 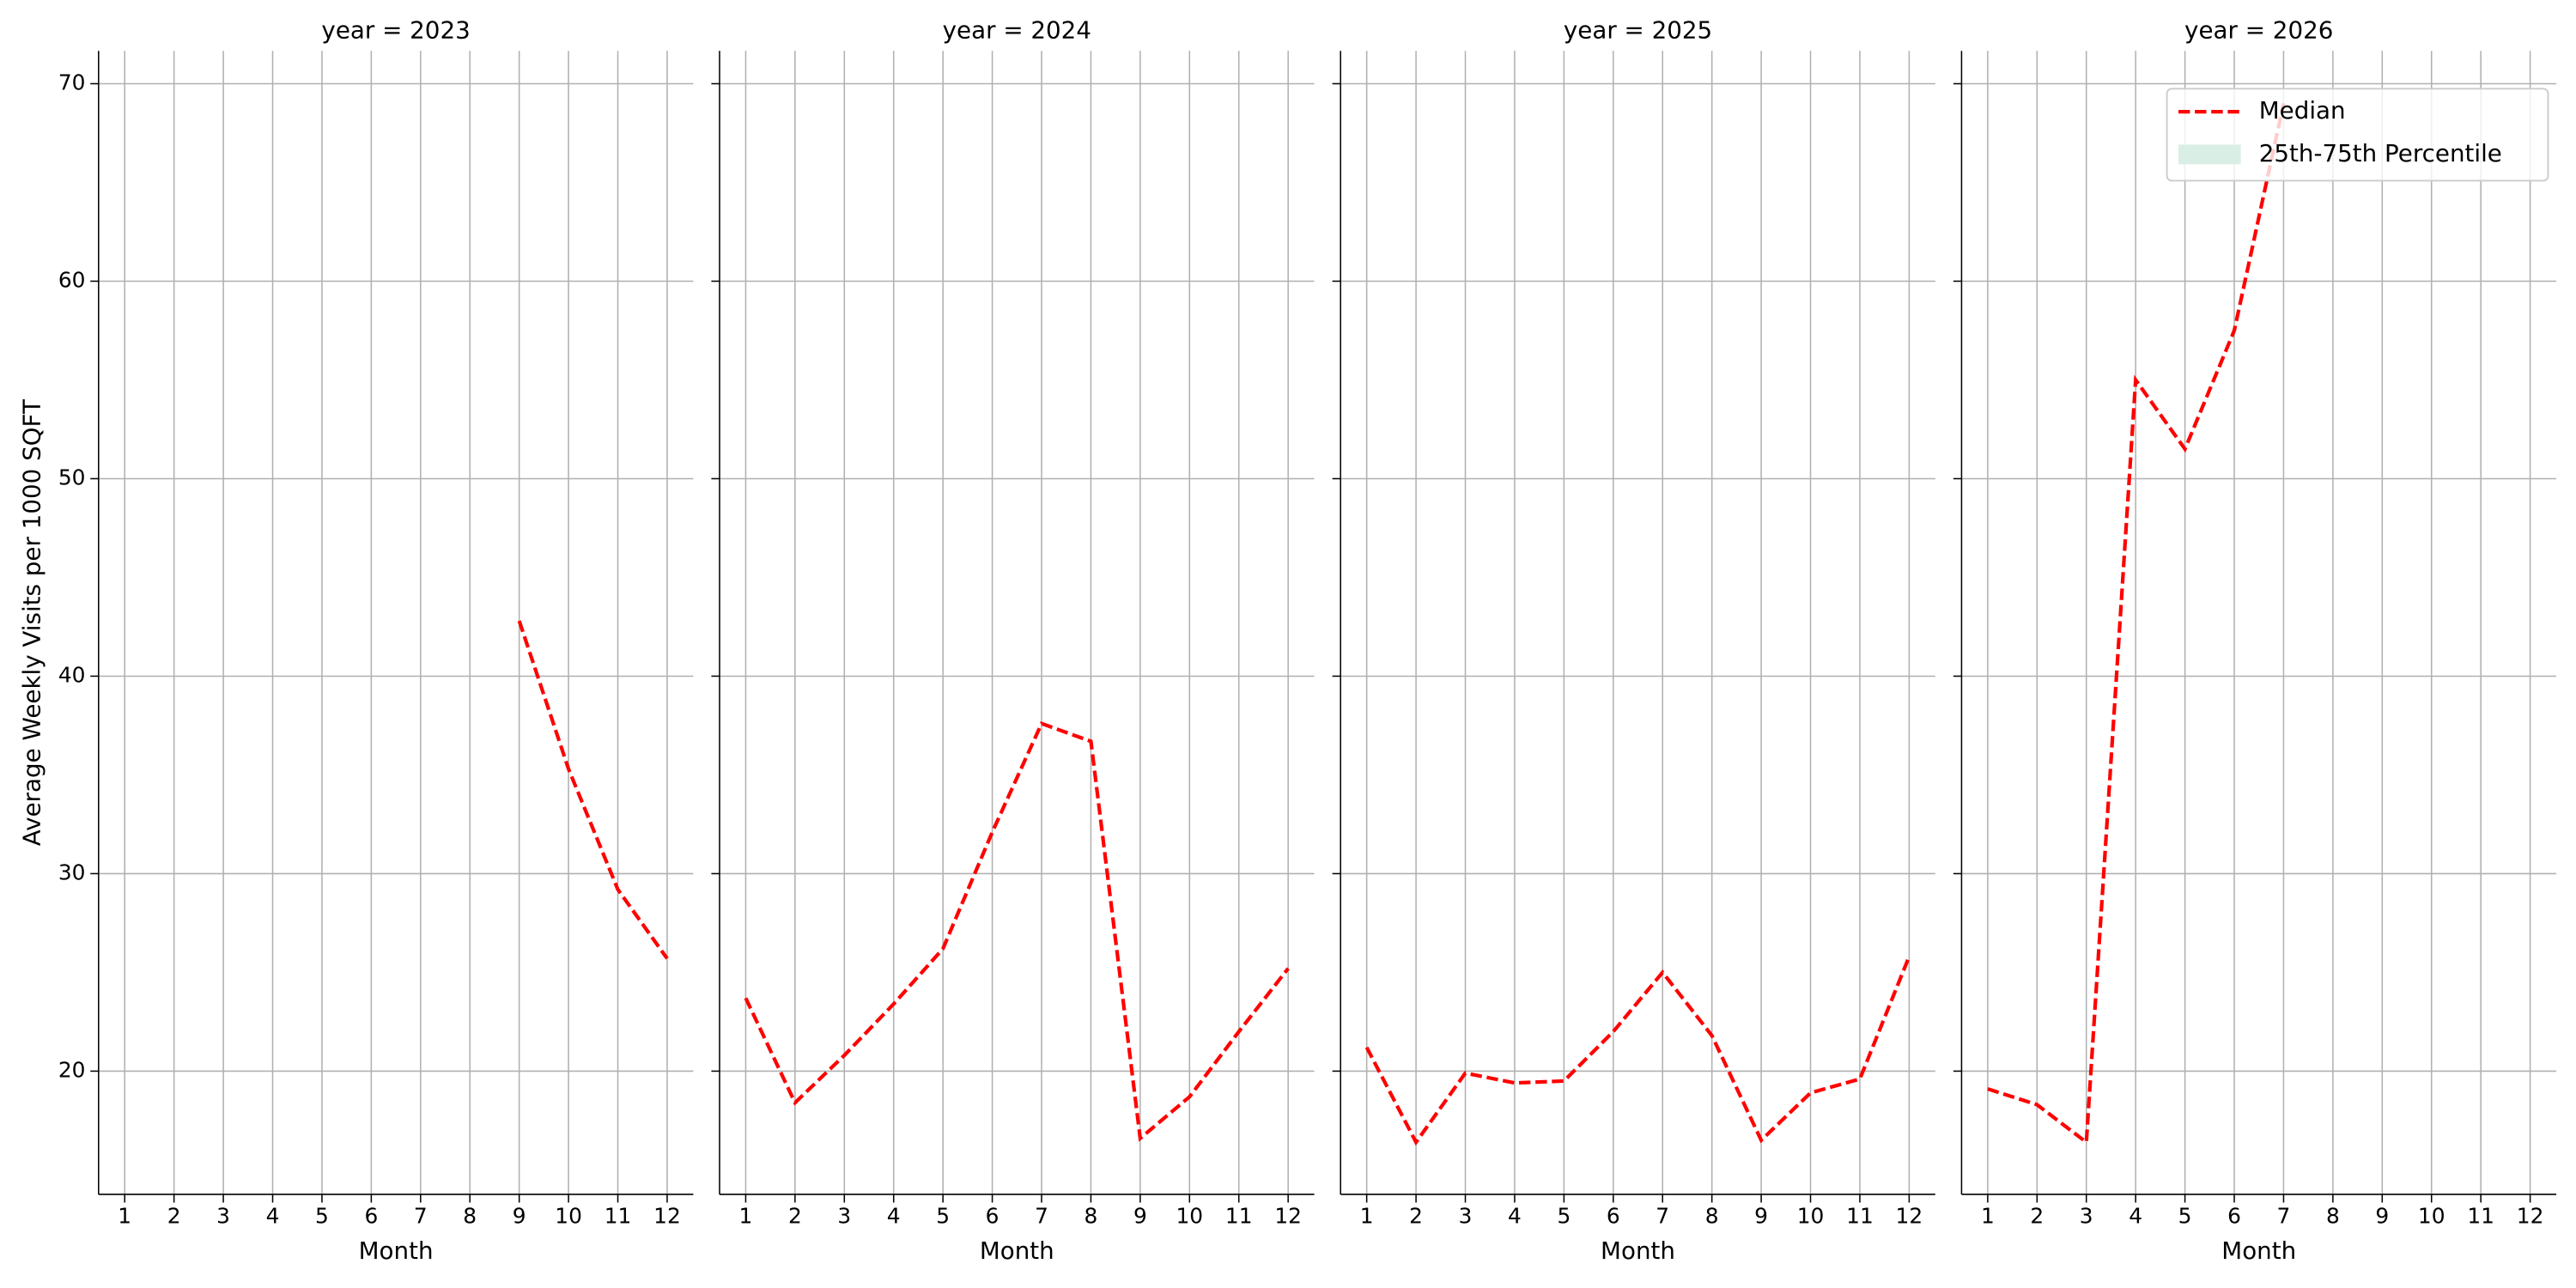 What do you see at coordinates (396, 29) in the screenshot?
I see `panel-title: year = 2023` at bounding box center [396, 29].